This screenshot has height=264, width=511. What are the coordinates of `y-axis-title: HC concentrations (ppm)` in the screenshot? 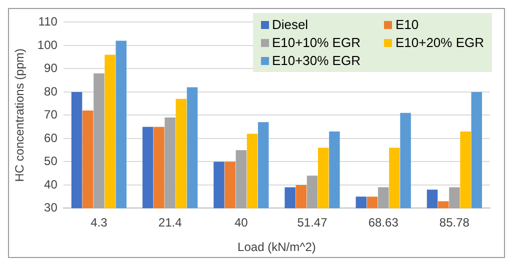 It's located at (19, 115).